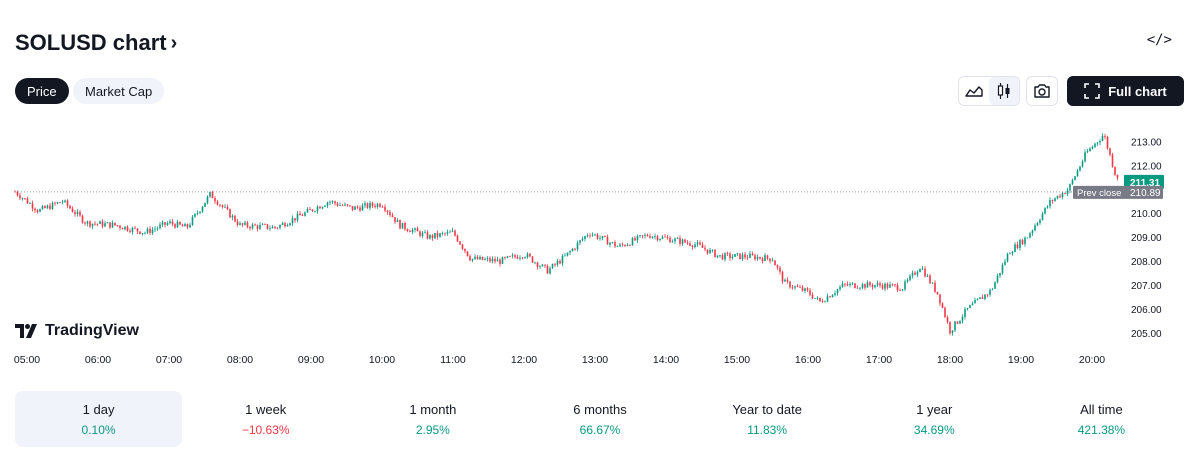  What do you see at coordinates (1042, 91) in the screenshot?
I see `snapshot-button` at bounding box center [1042, 91].